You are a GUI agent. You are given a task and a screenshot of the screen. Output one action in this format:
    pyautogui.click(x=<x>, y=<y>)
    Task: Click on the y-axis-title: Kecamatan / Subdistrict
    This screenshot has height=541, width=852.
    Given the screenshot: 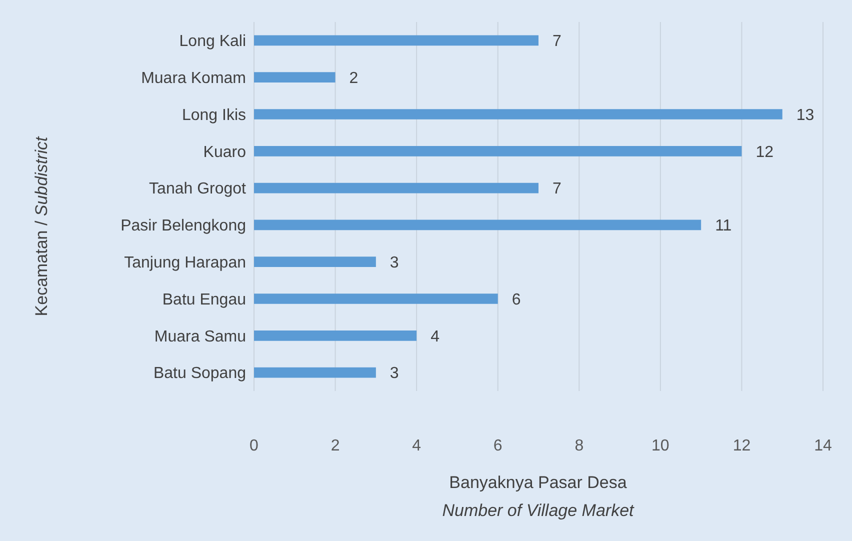 What is the action you would take?
    pyautogui.click(x=41, y=225)
    